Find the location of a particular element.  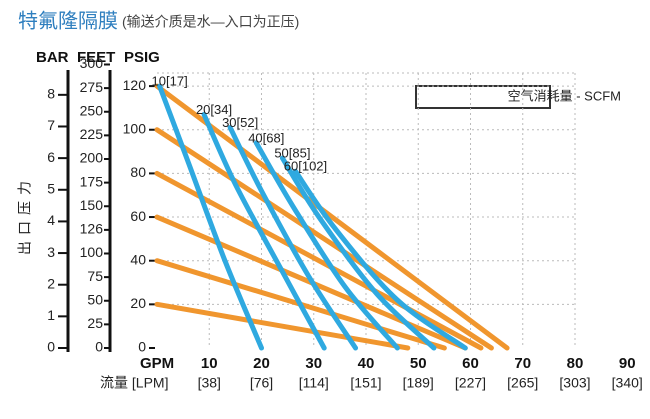

bar-tick-label: 4 is located at coordinates (51, 220).